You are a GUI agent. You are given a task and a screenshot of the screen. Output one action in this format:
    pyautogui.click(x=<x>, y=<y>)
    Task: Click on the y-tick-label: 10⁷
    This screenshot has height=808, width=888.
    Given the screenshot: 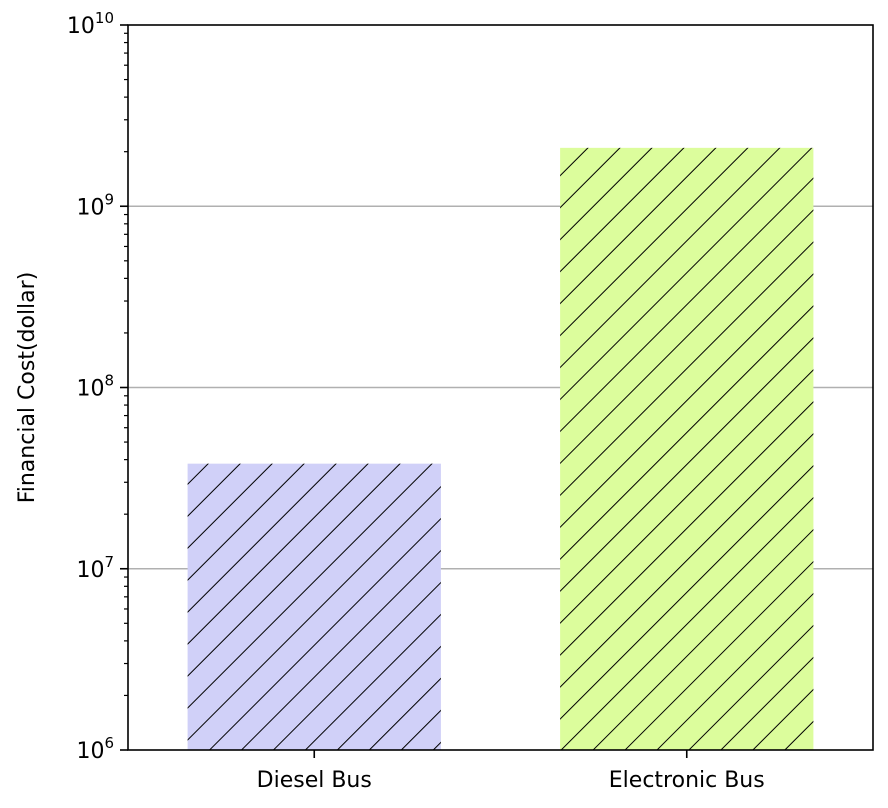 What is the action you would take?
    pyautogui.click(x=95, y=568)
    